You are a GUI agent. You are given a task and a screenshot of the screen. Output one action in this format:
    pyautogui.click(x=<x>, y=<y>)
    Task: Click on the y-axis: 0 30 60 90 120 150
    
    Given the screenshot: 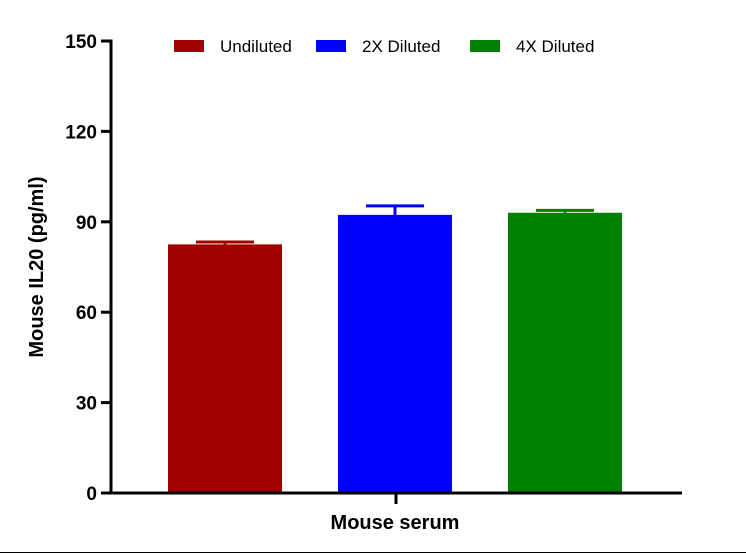 What is the action you would take?
    pyautogui.click(x=89, y=268)
    